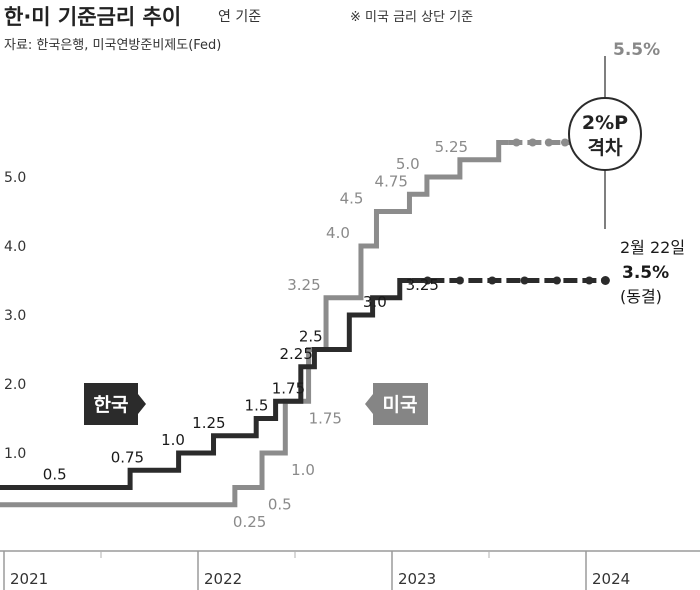  I want to click on us-point-label: 3.25, so click(303, 285).